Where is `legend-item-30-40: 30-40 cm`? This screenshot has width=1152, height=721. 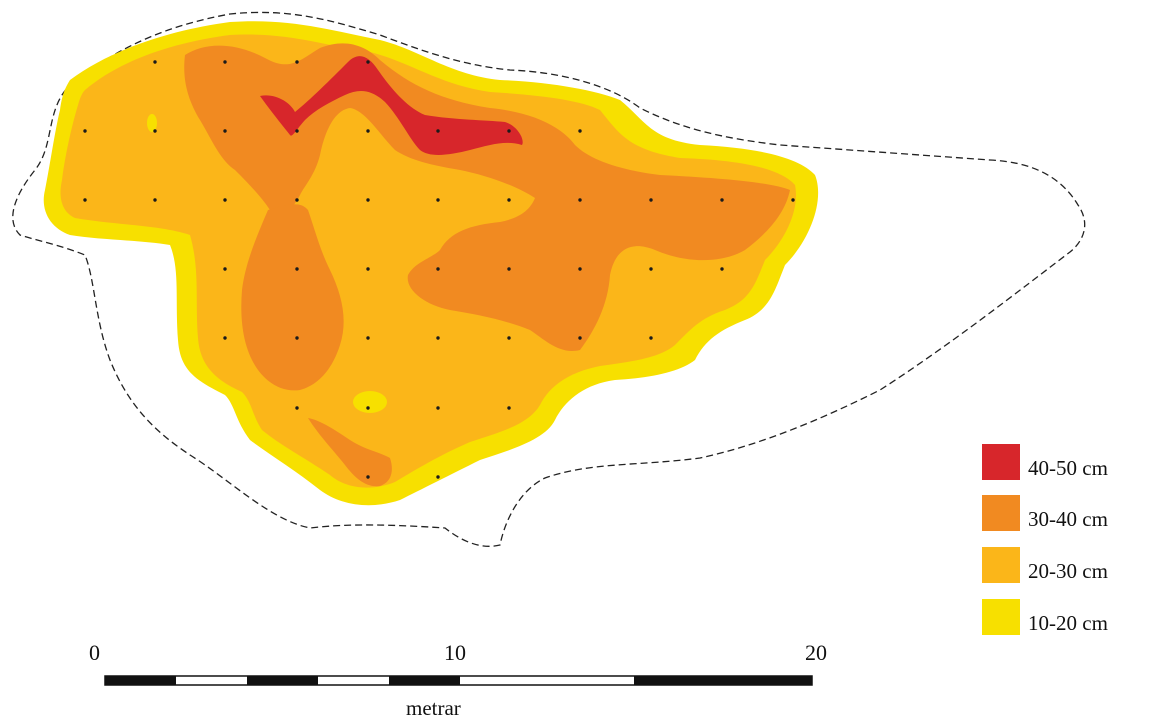
legend-item-30-40: 30-40 cm is located at coordinates (1064, 517).